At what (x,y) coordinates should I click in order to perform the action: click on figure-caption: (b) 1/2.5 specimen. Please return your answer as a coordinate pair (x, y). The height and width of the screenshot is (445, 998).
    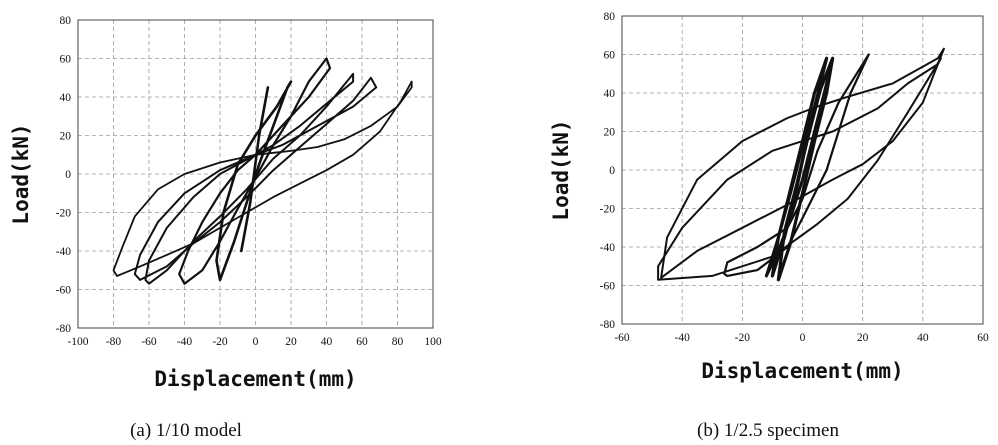
    Looking at the image, I should click on (768, 430).